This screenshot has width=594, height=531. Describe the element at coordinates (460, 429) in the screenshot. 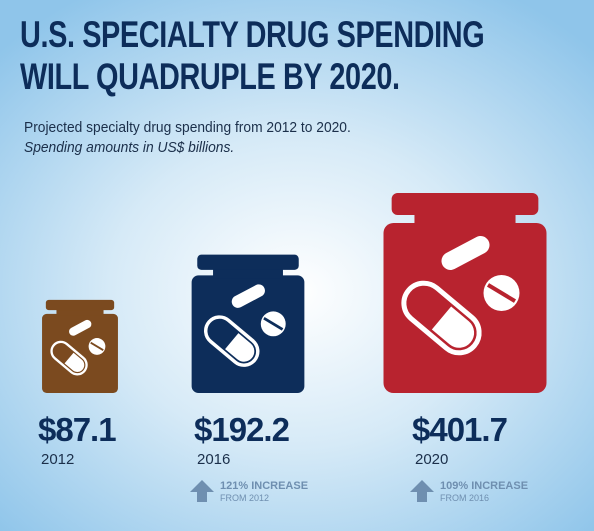

I see `value-label-2020: $401.7` at that location.